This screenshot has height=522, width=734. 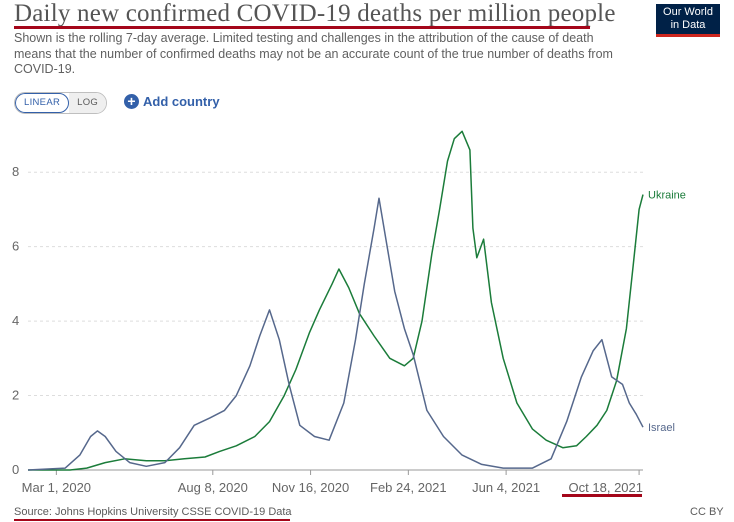 I want to click on linear-scale-button: LINEAR, so click(x=42, y=103).